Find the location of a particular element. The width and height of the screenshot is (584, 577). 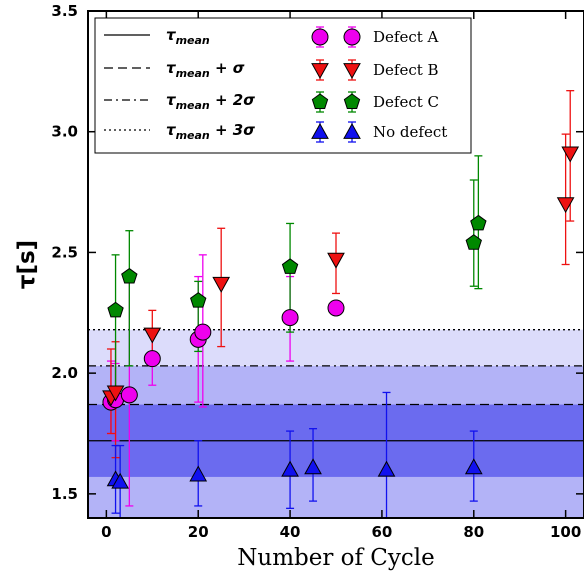

x-tick-label: 80 is located at coordinates (473, 532).